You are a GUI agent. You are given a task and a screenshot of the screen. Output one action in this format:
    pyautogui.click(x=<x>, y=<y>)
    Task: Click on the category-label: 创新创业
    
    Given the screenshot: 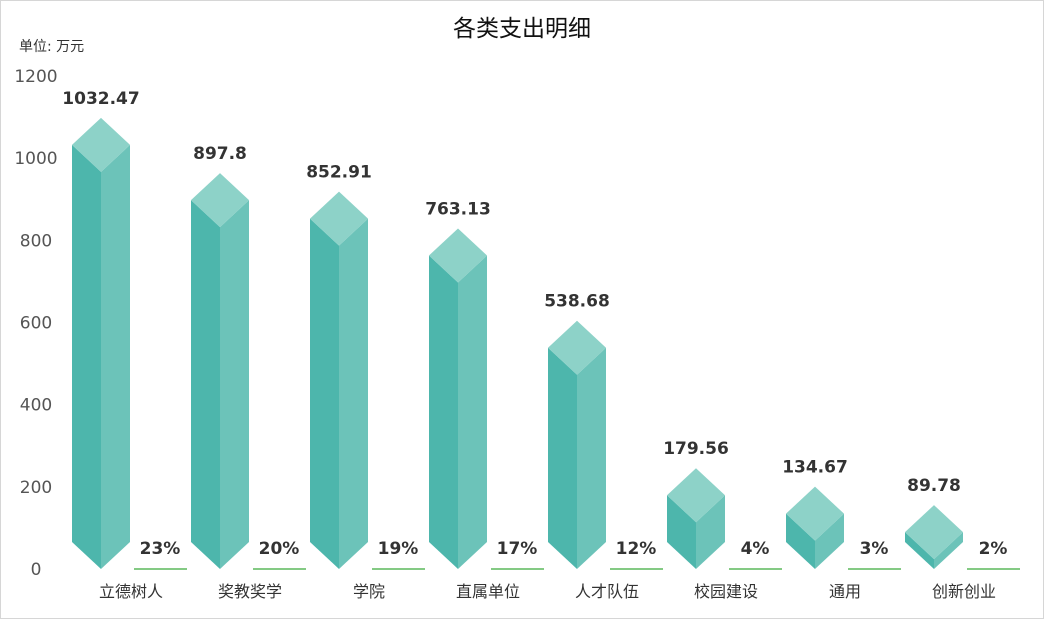 What is the action you would take?
    pyautogui.click(x=964, y=591)
    